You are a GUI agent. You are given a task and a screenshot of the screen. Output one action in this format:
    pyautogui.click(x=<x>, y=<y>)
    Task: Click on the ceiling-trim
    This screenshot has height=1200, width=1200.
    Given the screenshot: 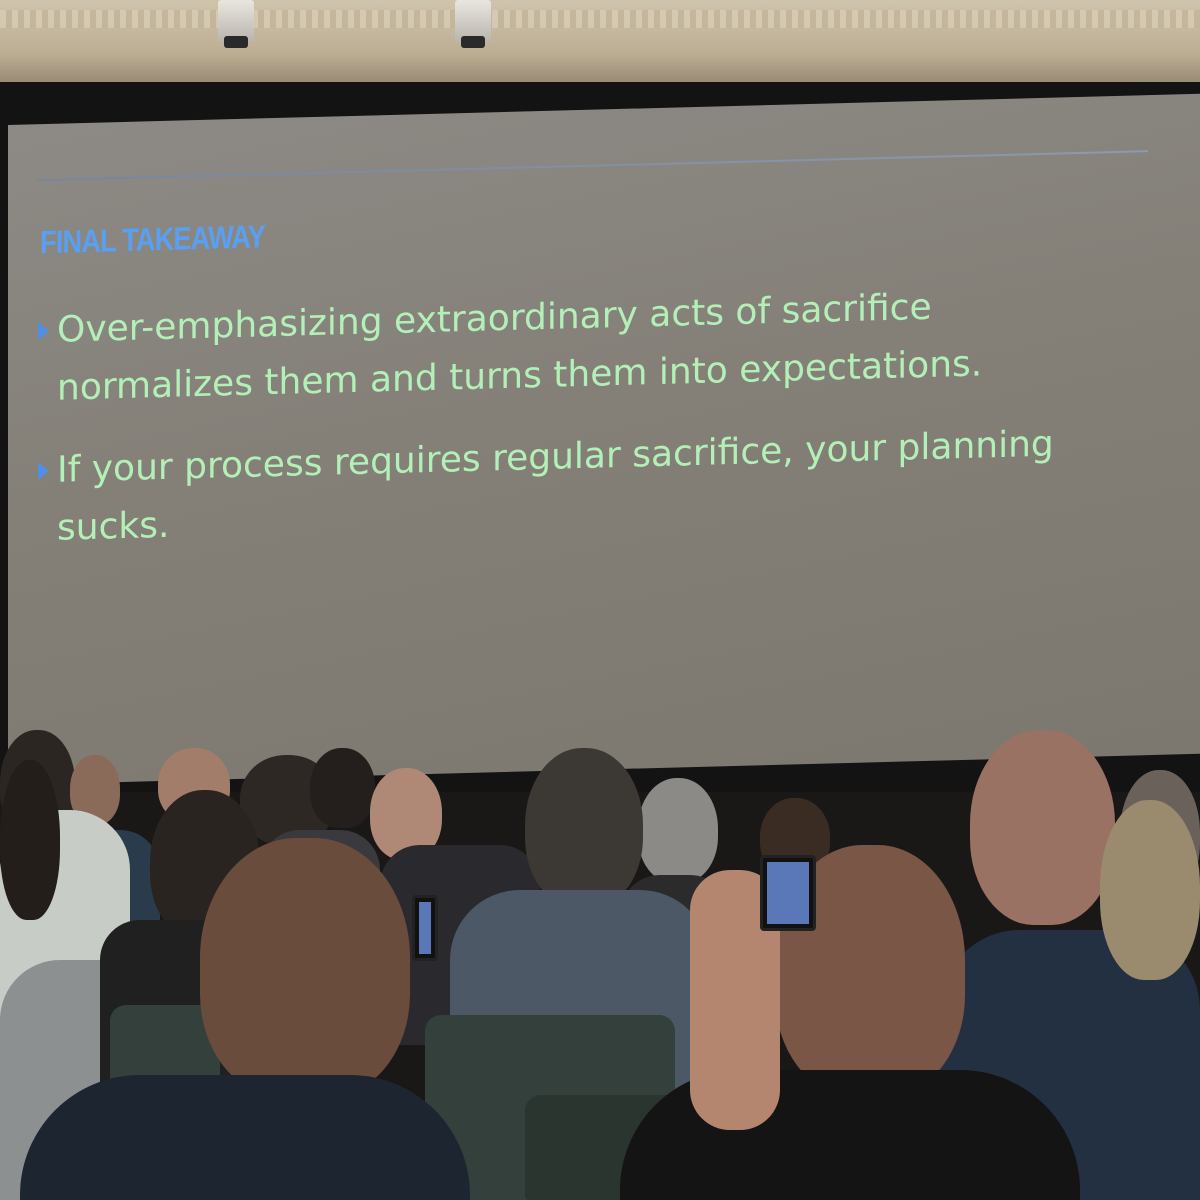 What is the action you would take?
    pyautogui.click(x=600, y=19)
    